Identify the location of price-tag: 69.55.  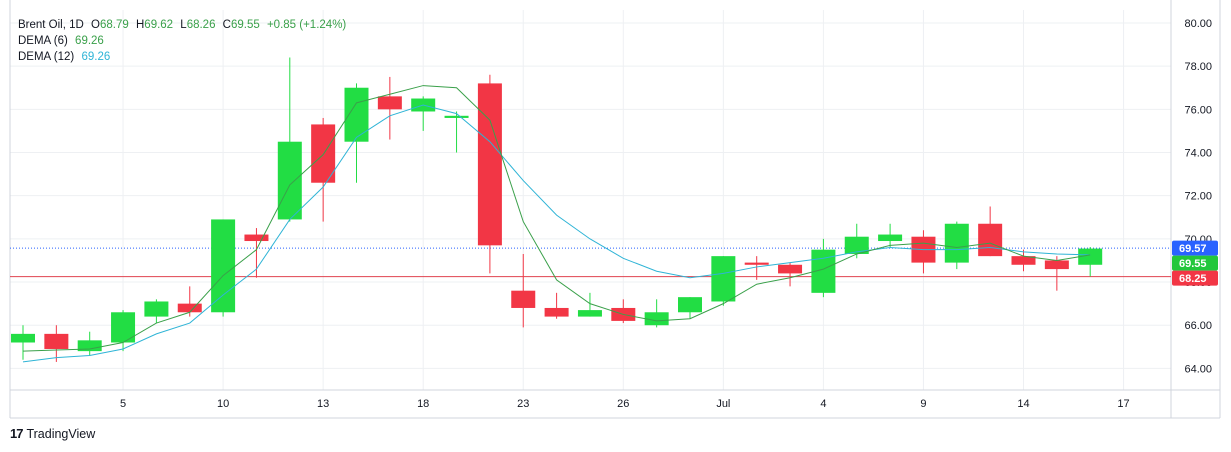
(1195, 263).